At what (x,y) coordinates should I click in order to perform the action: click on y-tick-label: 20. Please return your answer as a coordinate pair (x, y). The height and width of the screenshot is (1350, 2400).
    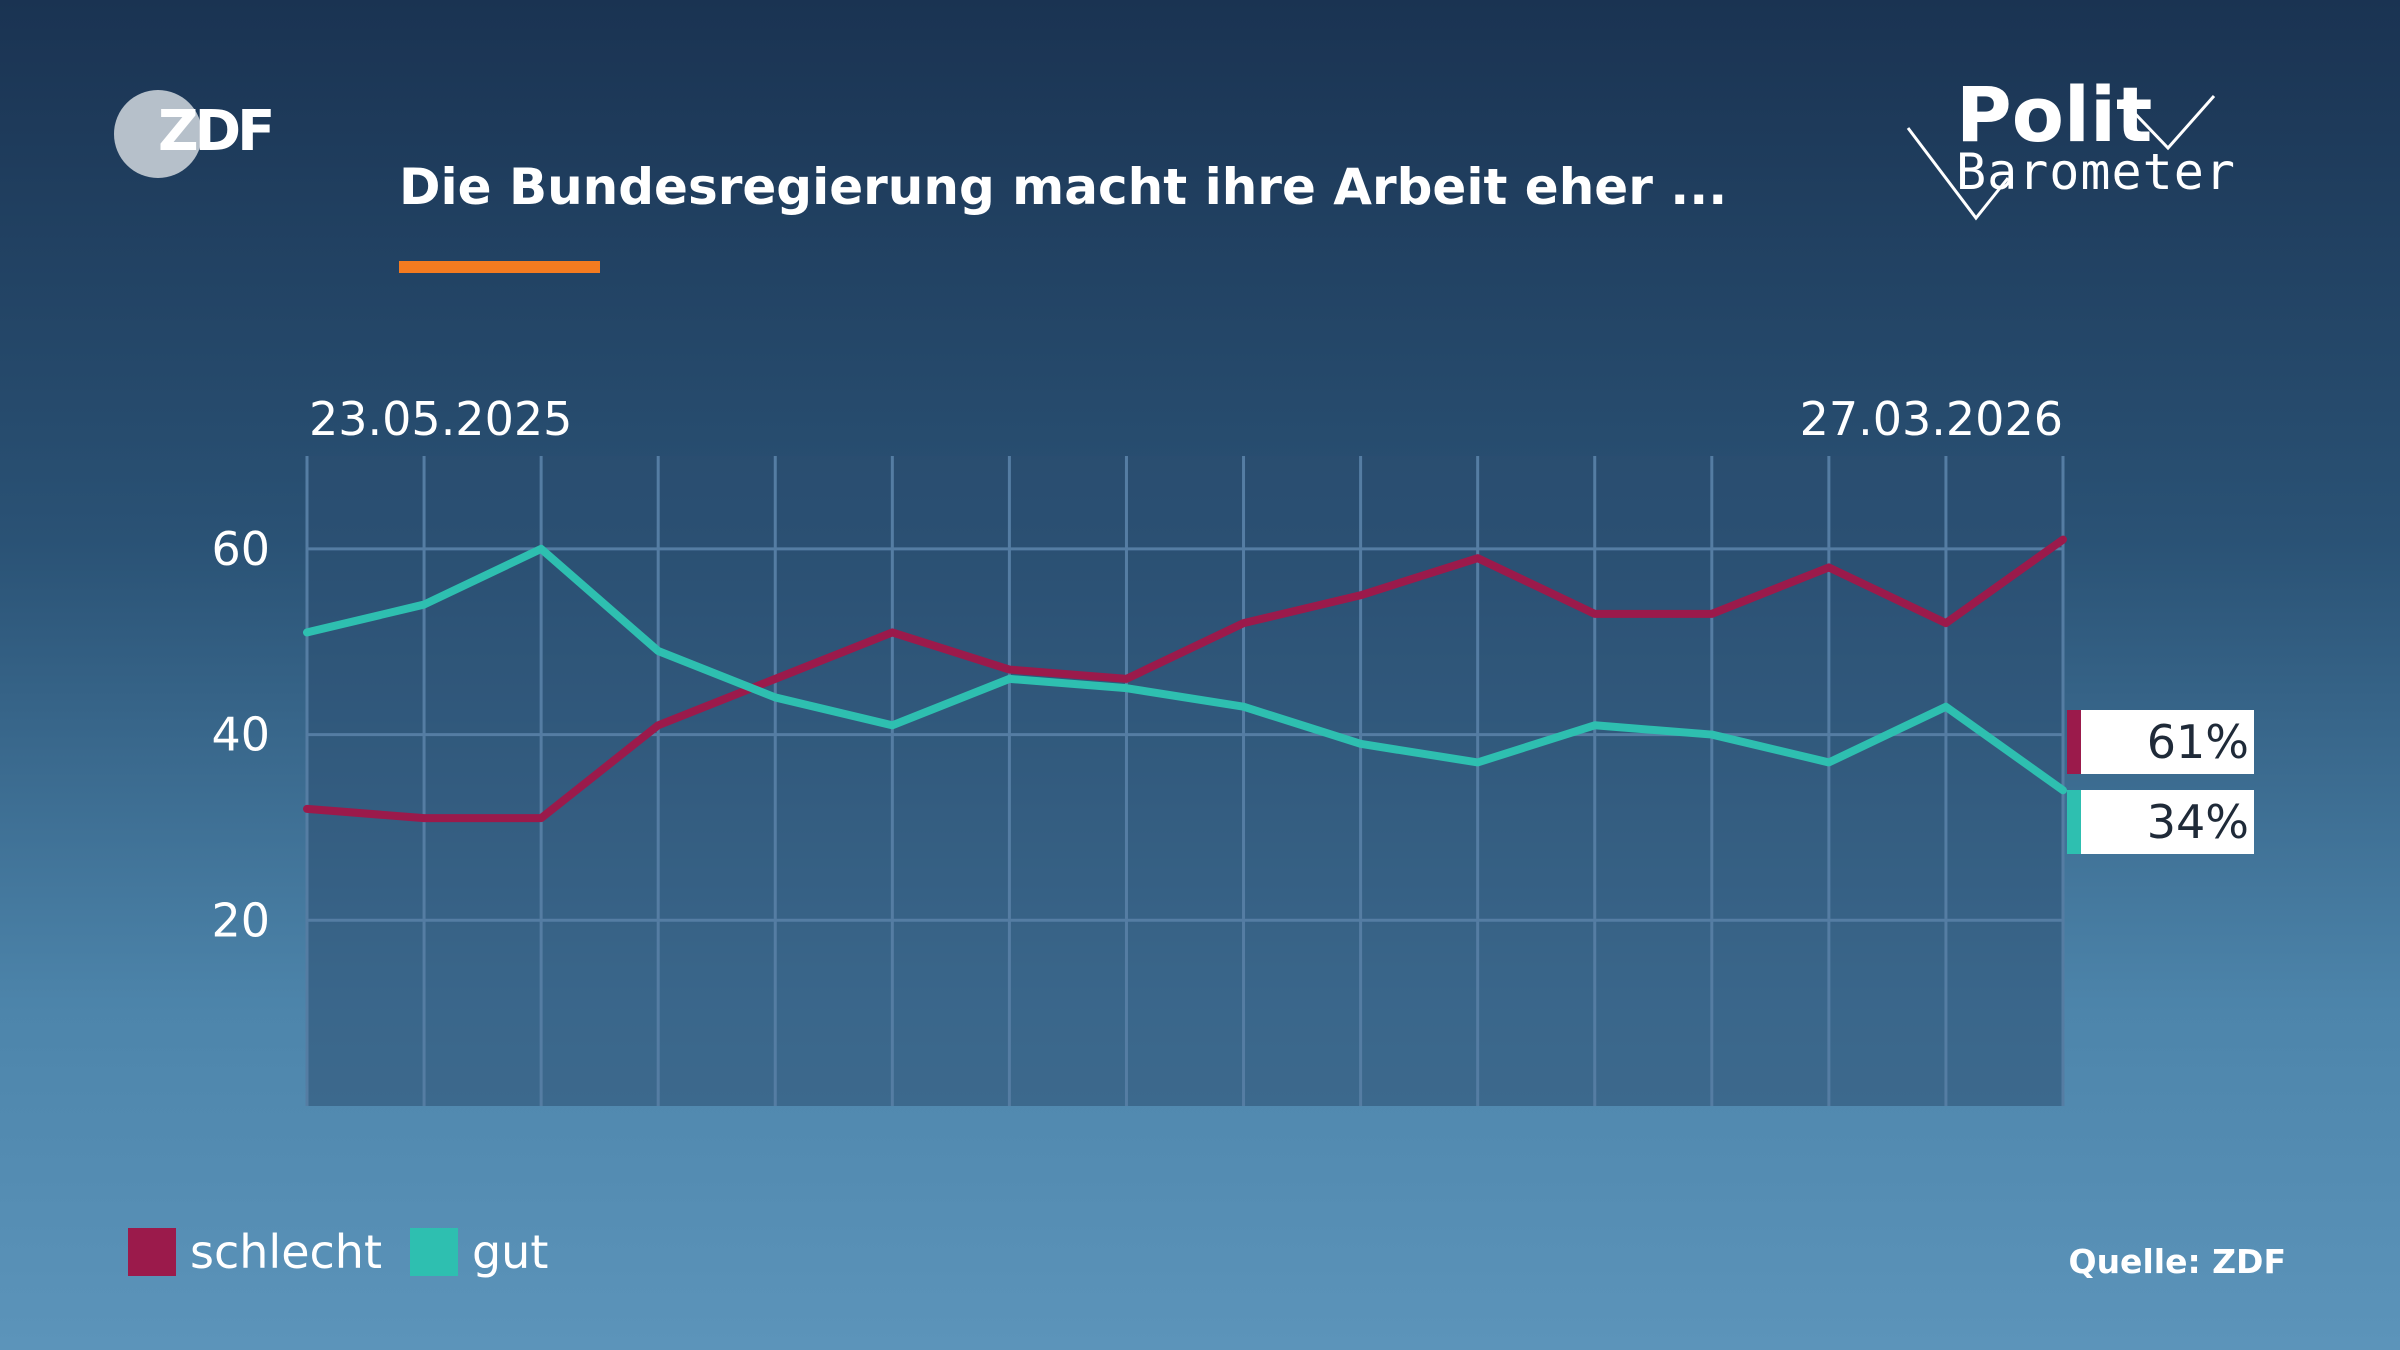
    Looking at the image, I should click on (240, 920).